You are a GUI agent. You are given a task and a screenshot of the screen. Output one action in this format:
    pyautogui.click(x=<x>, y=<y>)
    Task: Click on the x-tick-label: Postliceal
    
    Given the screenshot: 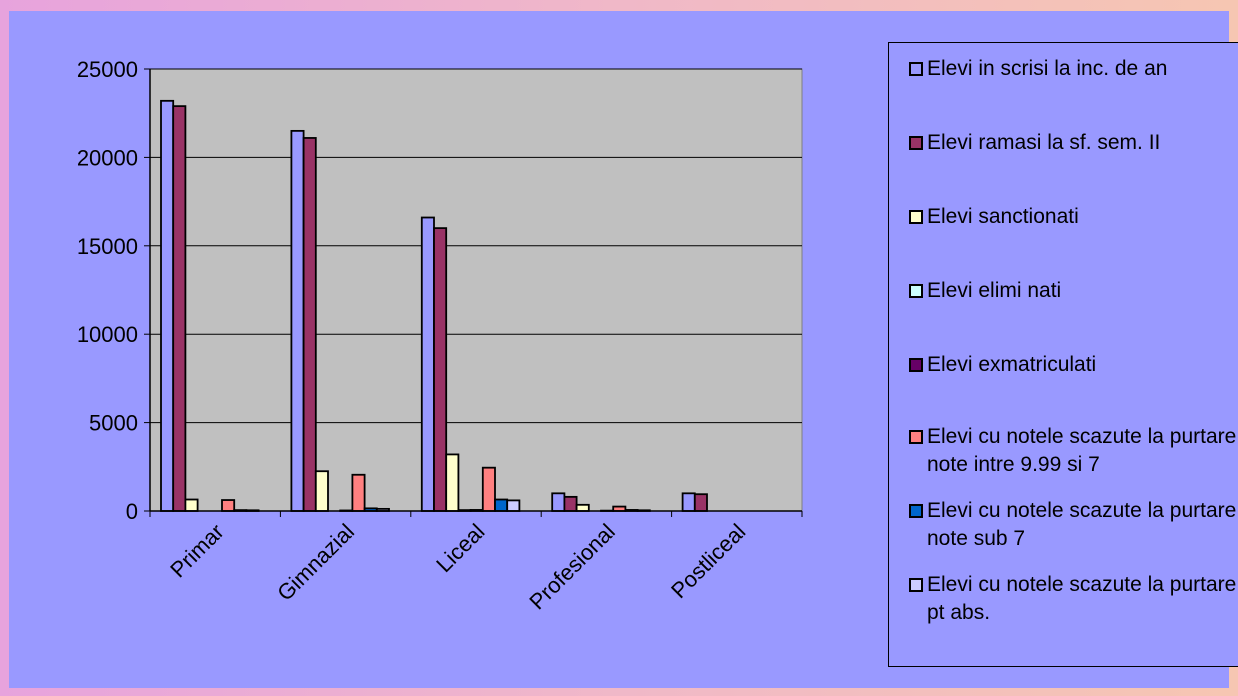 What is the action you would take?
    pyautogui.click(x=708, y=561)
    